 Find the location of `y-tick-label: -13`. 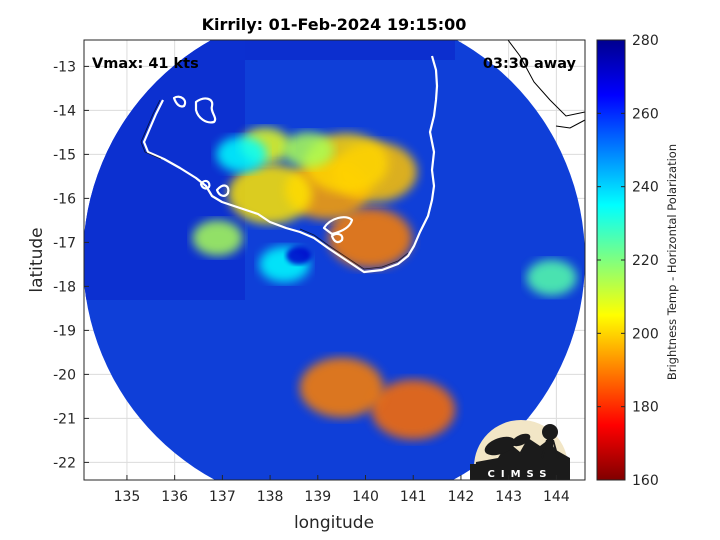

y-tick-label: -13 is located at coordinates (64, 67).